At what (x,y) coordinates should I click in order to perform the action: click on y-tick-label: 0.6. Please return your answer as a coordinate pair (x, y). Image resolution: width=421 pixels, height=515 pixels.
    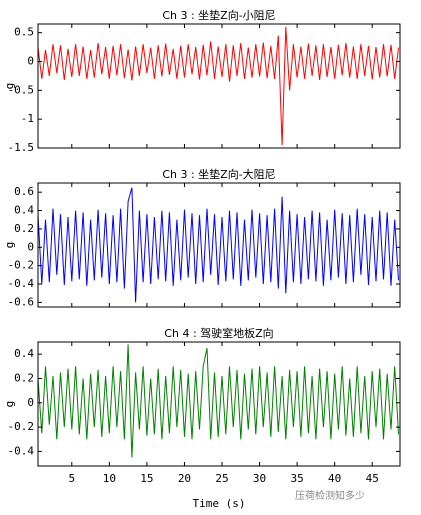
    Looking at the image, I should click on (24, 191).